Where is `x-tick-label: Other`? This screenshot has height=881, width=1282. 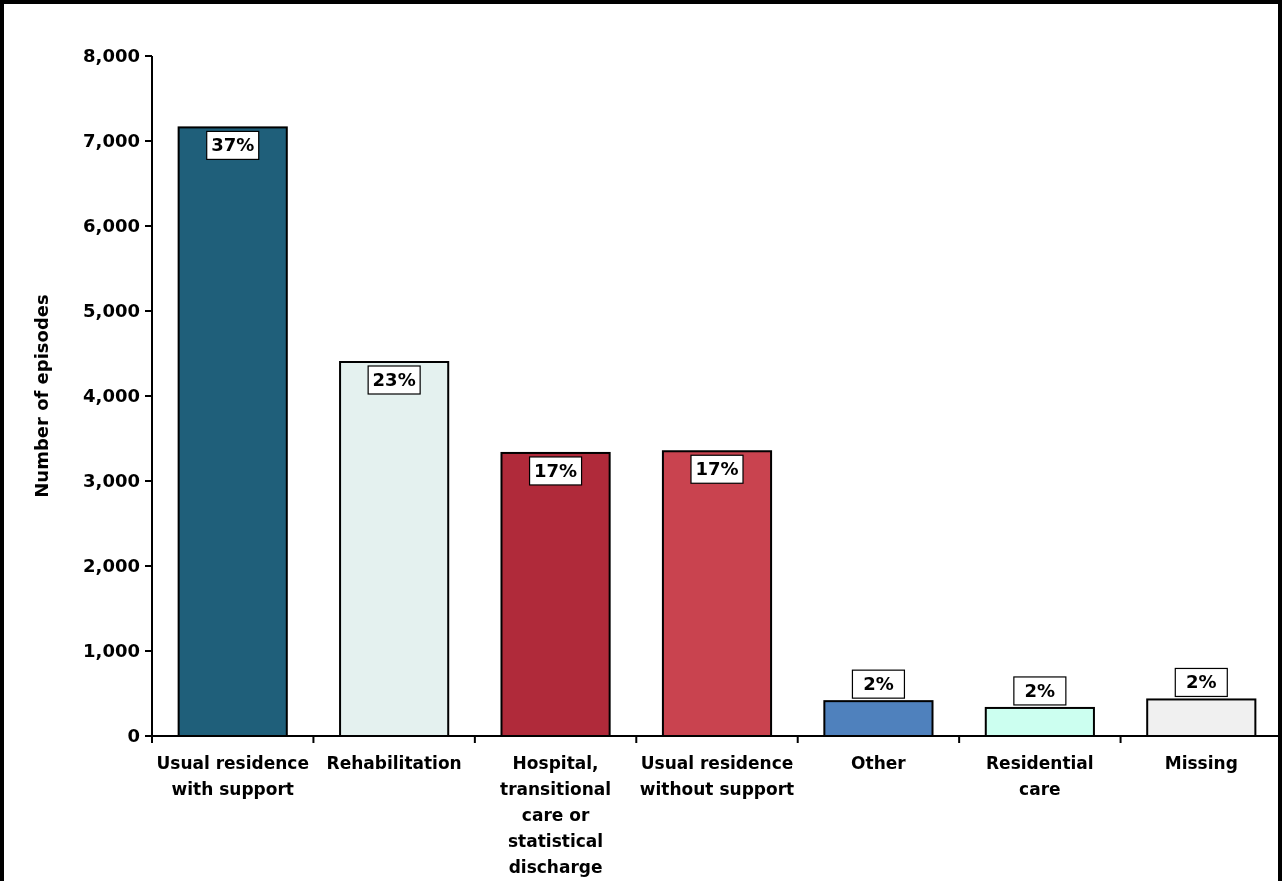 x-tick-label: Other is located at coordinates (879, 763).